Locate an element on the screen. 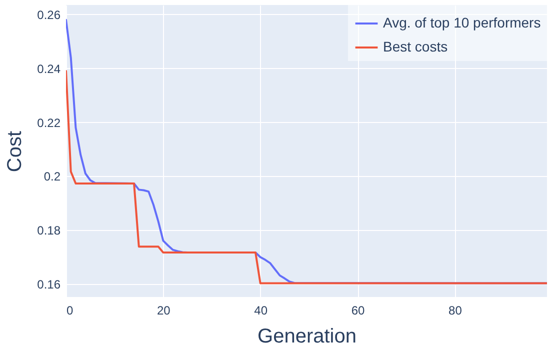 The height and width of the screenshot is (346, 551). y-tick-label: 0.26 is located at coordinates (49, 15).